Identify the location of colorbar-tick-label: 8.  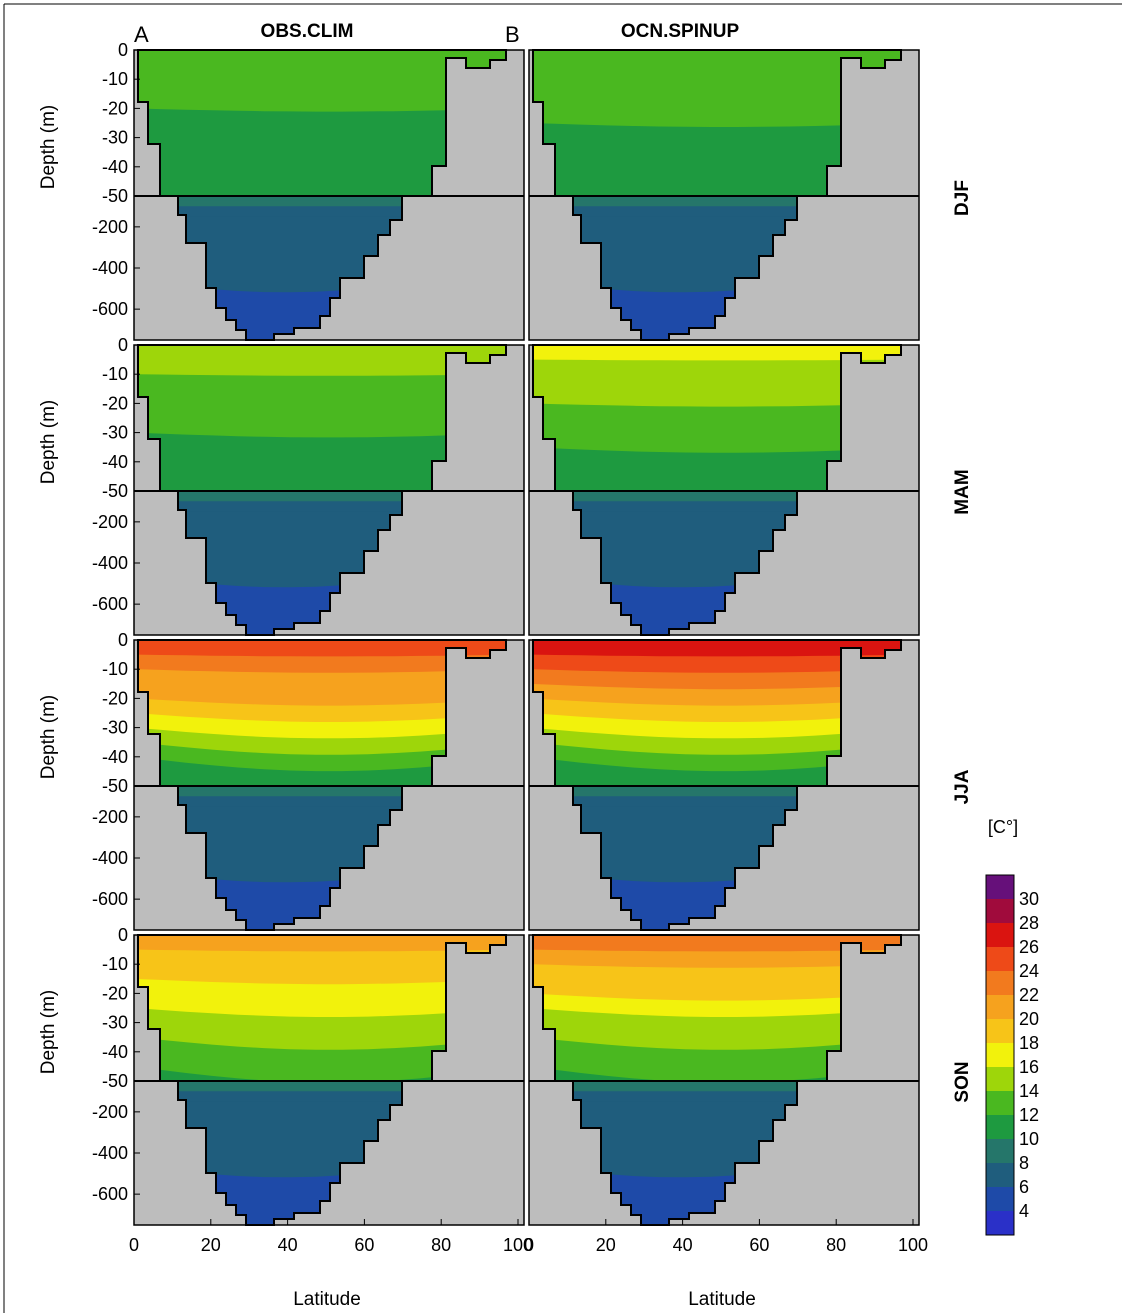
(1024, 1163).